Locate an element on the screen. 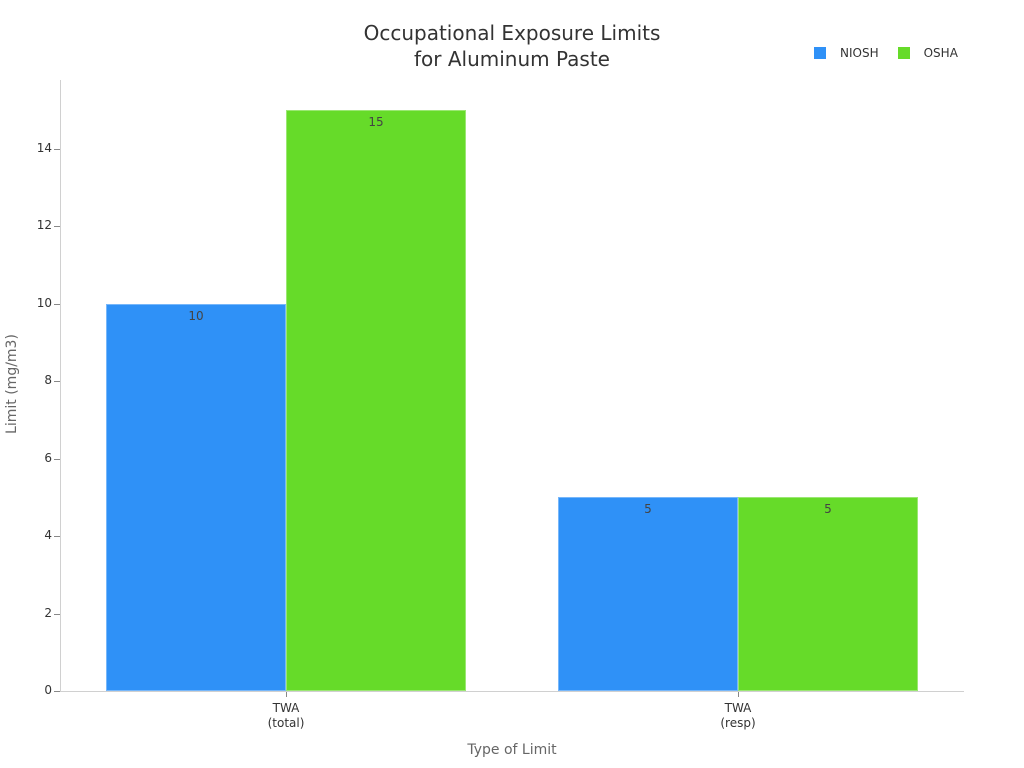 The height and width of the screenshot is (768, 1024). legend: NIOSH OSHA is located at coordinates (895, 53).